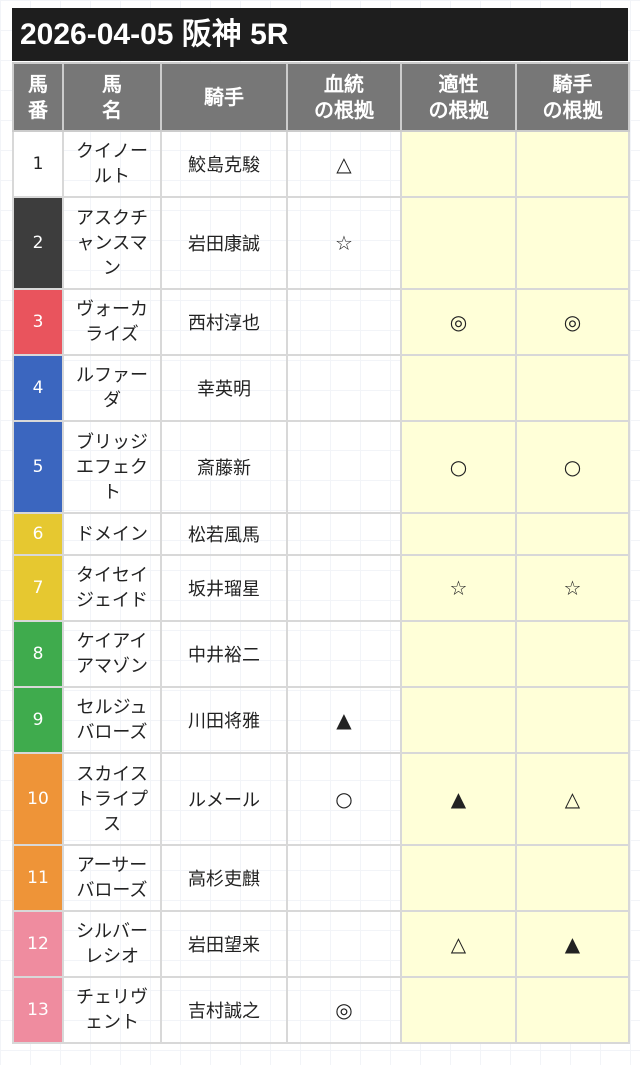 The height and width of the screenshot is (1065, 640). Describe the element at coordinates (224, 654) in the screenshot. I see `jockey-name: 中井裕二` at that location.